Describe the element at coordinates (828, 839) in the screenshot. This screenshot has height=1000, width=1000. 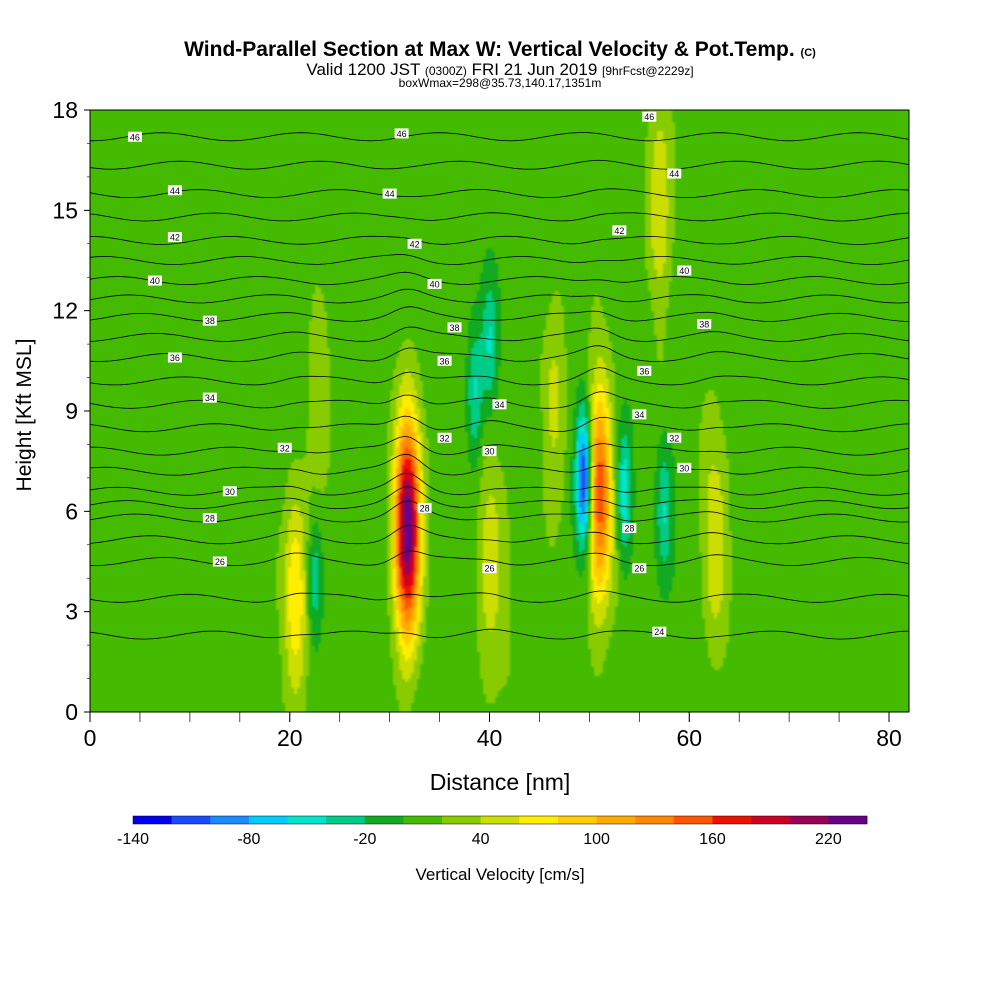
I see `colorbar-tick-label: 220` at that location.